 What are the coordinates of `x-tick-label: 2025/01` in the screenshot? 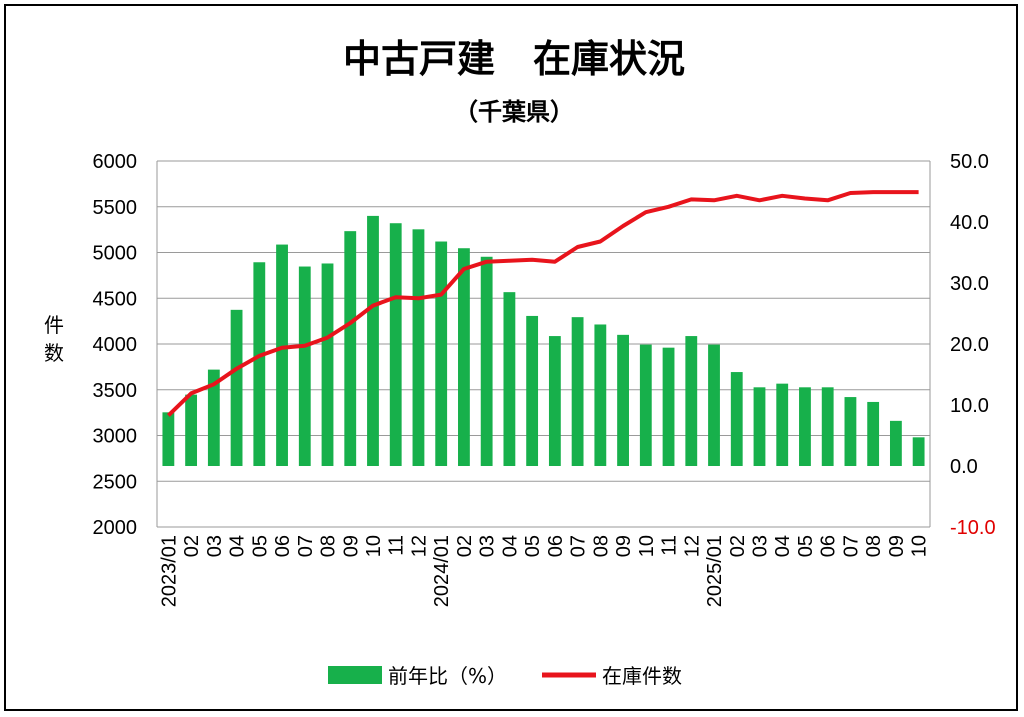 It's located at (715, 571).